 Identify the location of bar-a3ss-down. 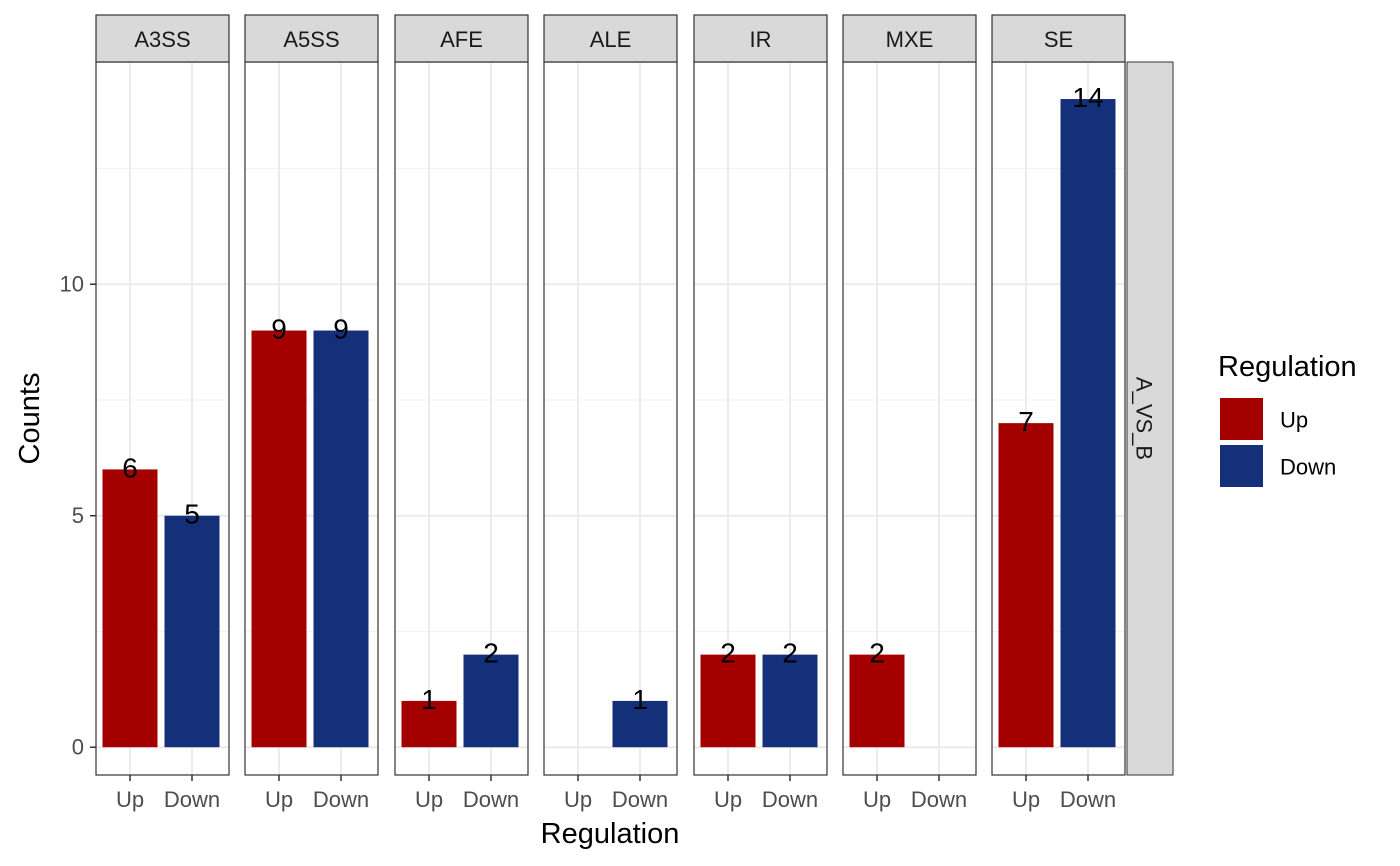
(192, 631).